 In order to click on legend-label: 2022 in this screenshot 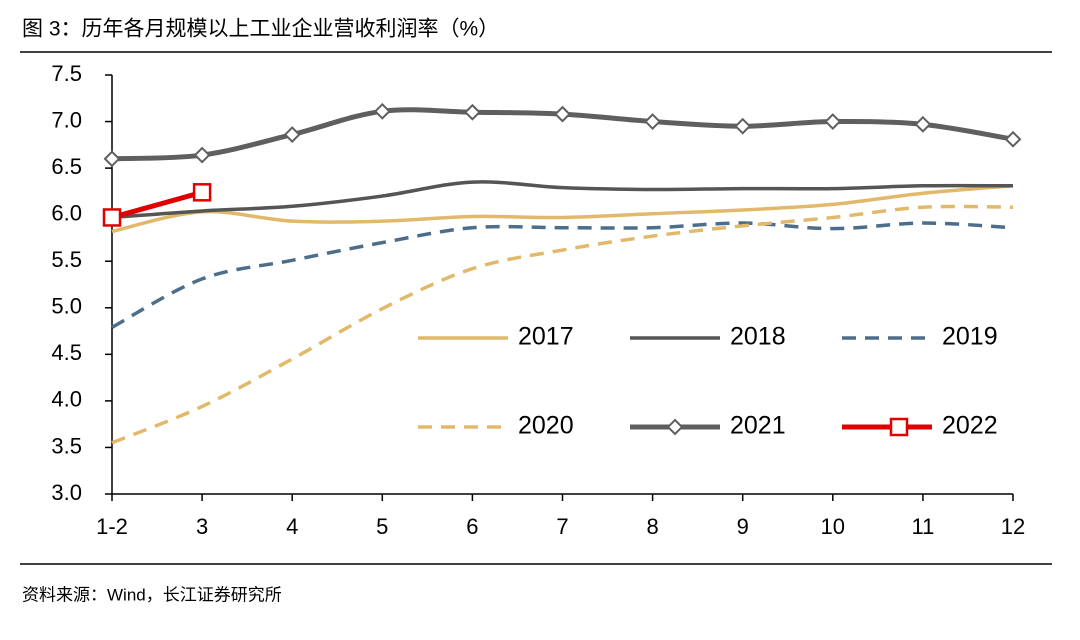, I will do `click(970, 426)`.